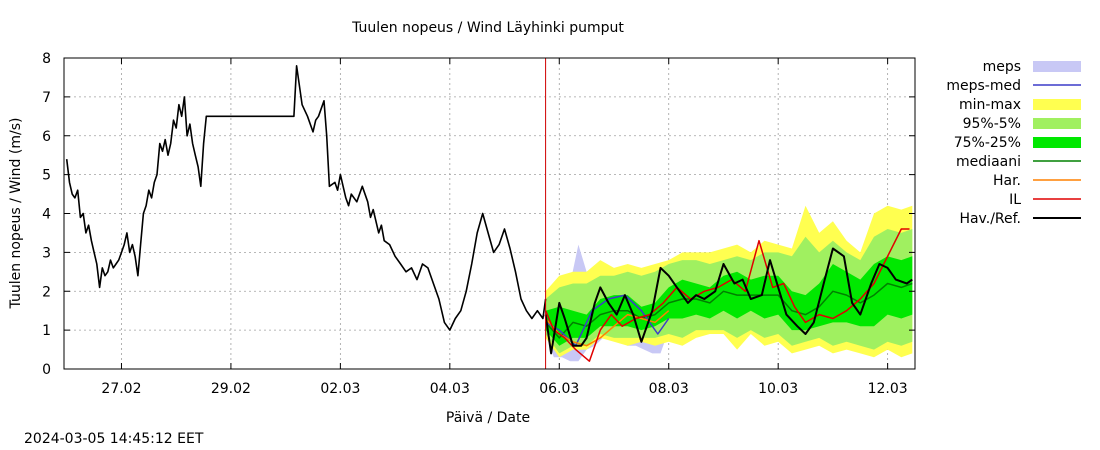 Image resolution: width=1100 pixels, height=450 pixels. Describe the element at coordinates (990, 219) in the screenshot. I see `legend-label-obs: Hav./Ref.` at that location.